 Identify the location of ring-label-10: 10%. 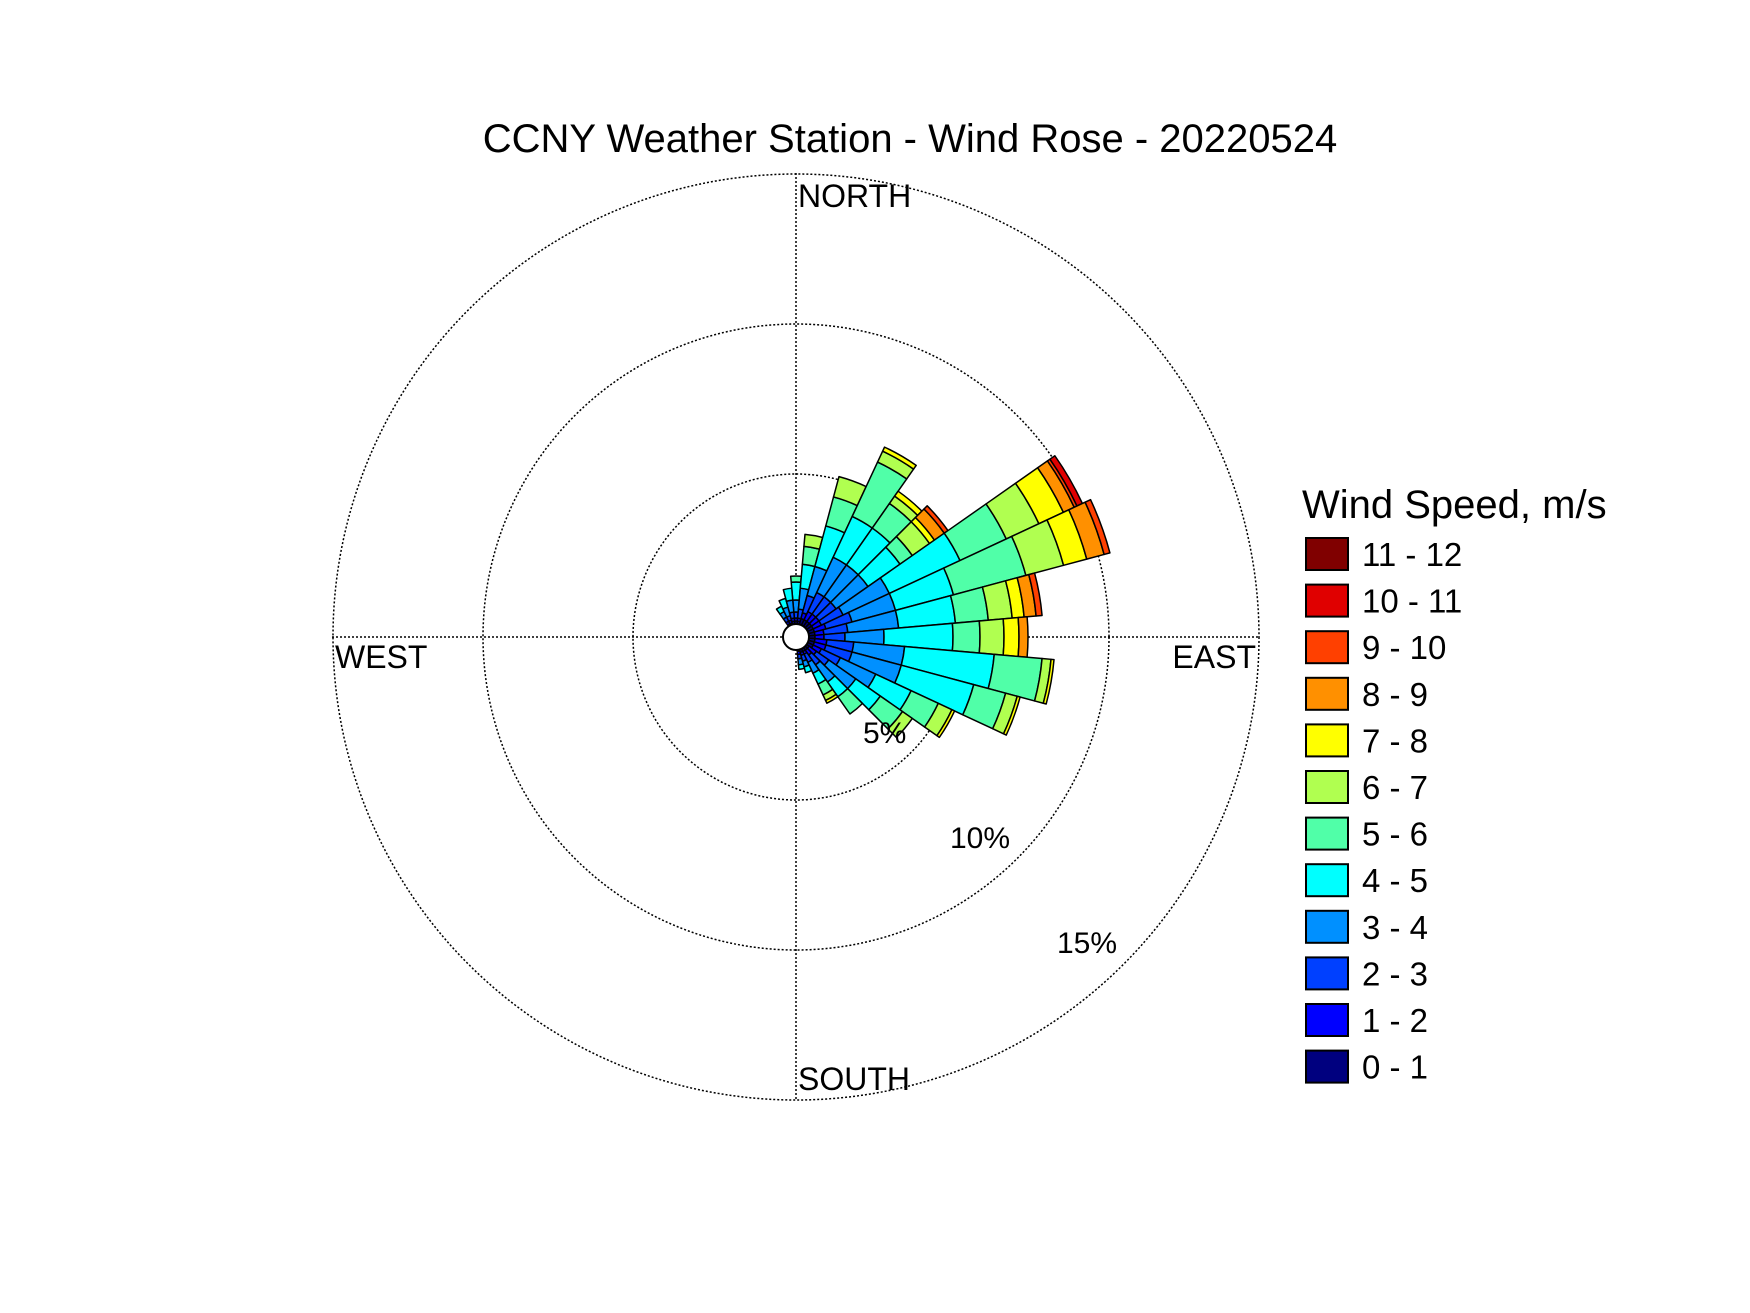
(980, 838).